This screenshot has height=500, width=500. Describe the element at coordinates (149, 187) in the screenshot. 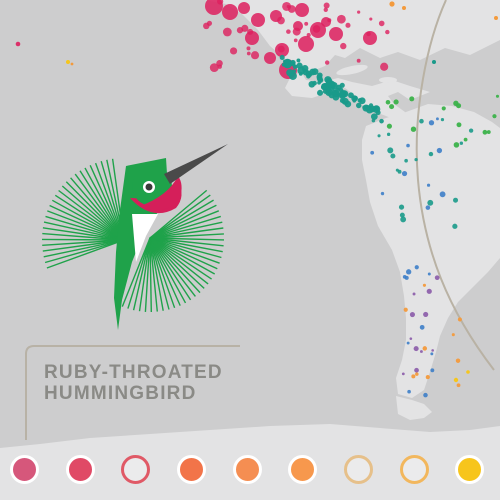

I see `bird-eye` at that location.